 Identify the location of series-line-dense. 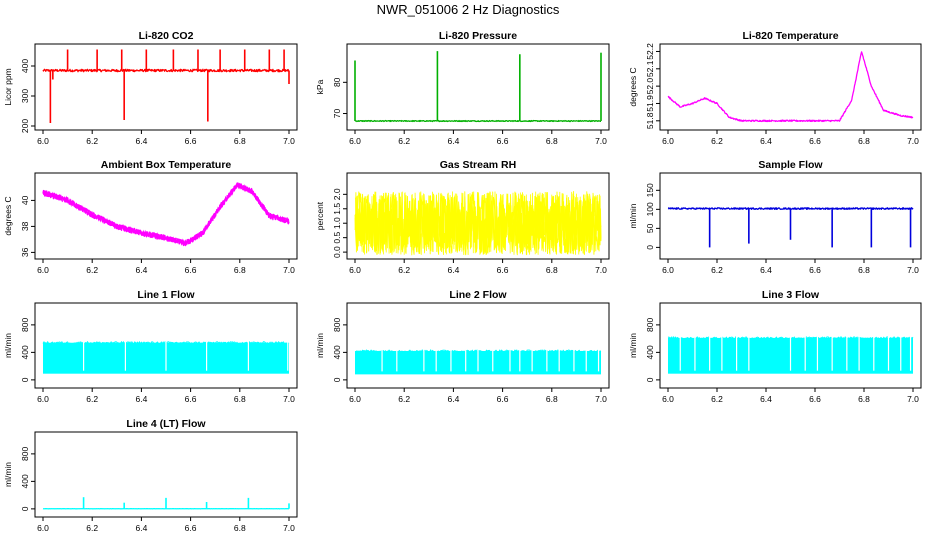
(165, 214).